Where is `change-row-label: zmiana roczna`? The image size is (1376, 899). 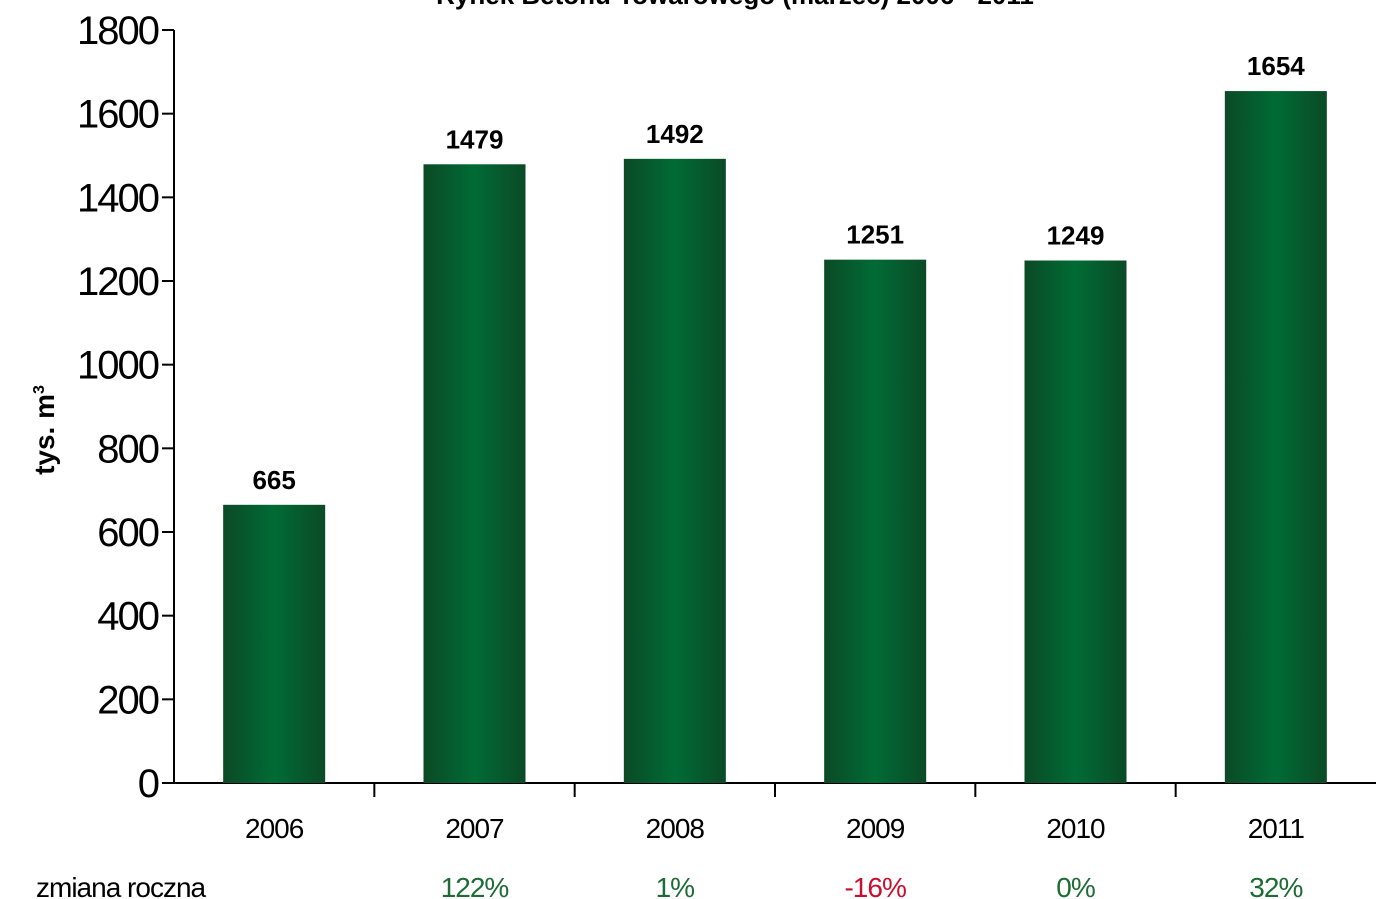 change-row-label: zmiana roczna is located at coordinates (121, 885).